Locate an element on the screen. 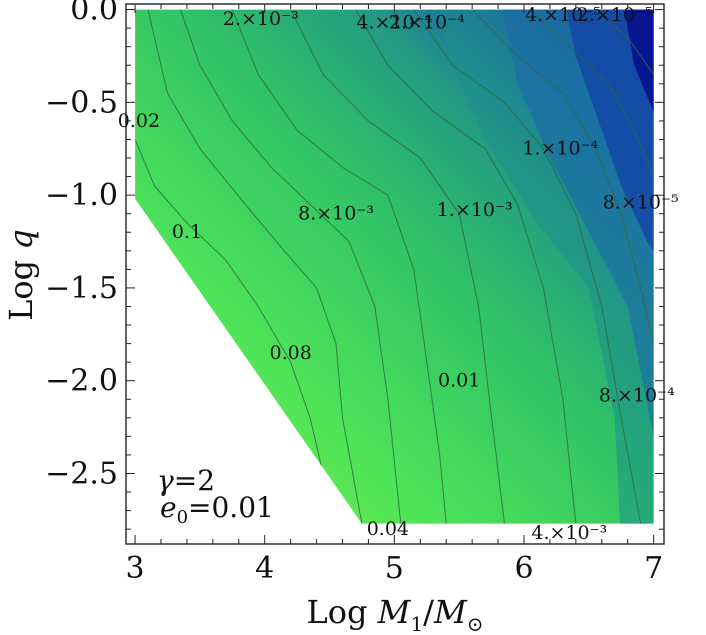 The width and height of the screenshot is (706, 635). x-tick-label: 7 is located at coordinates (653, 568).